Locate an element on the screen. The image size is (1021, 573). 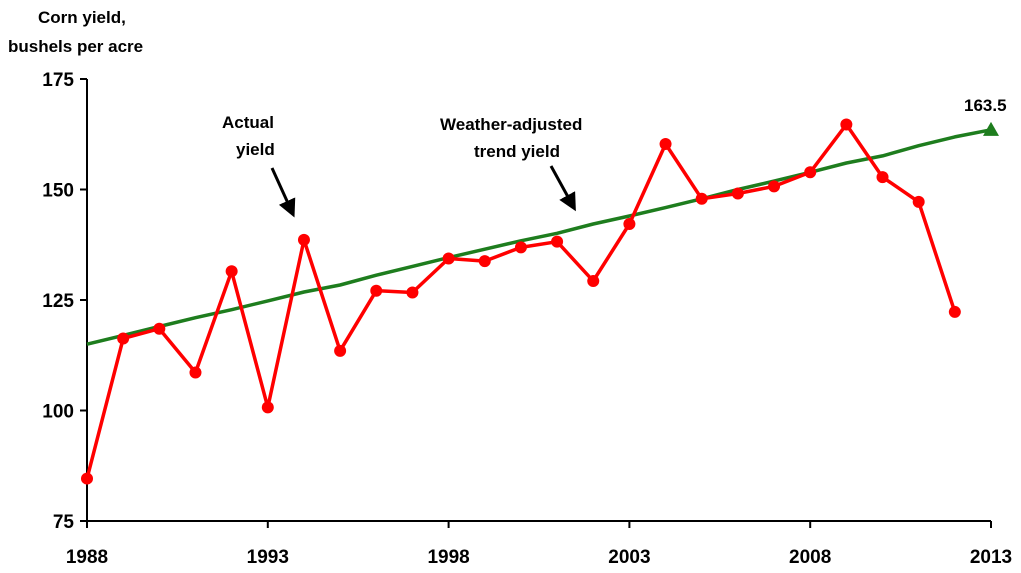
actual-yield-point-1991 is located at coordinates (195, 372).